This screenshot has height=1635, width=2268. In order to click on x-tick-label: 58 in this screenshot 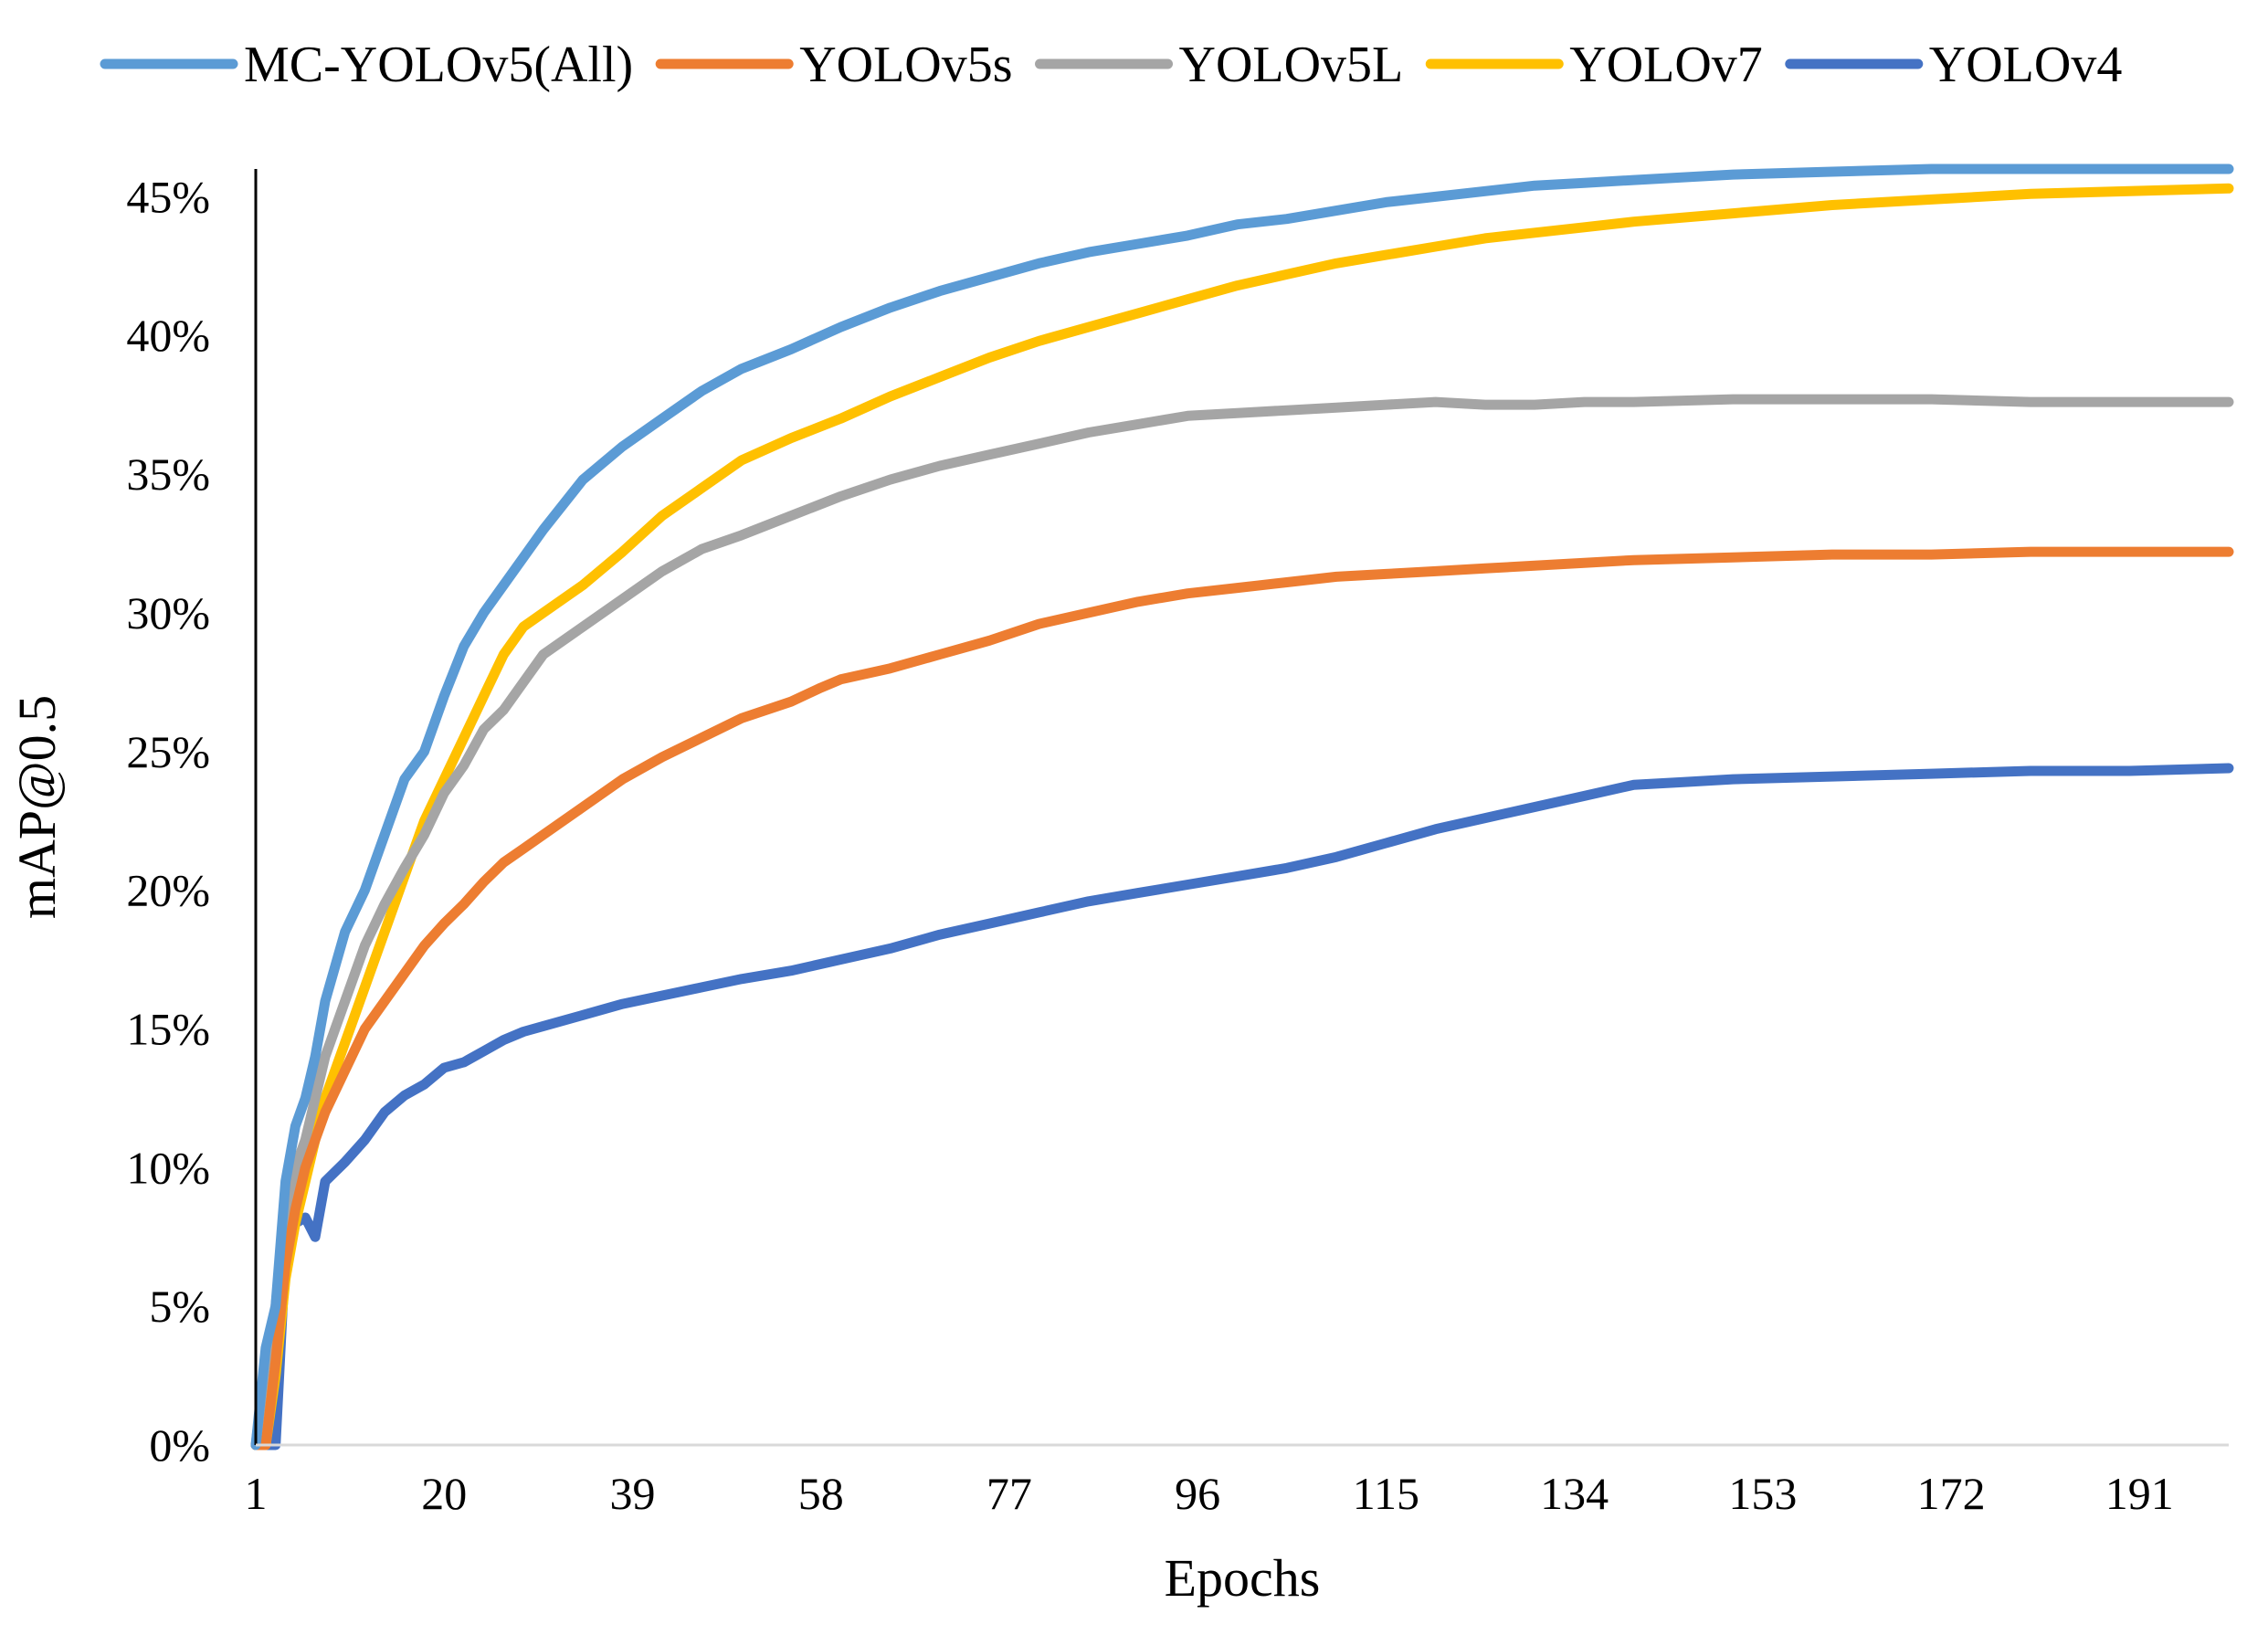, I will do `click(821, 1494)`.